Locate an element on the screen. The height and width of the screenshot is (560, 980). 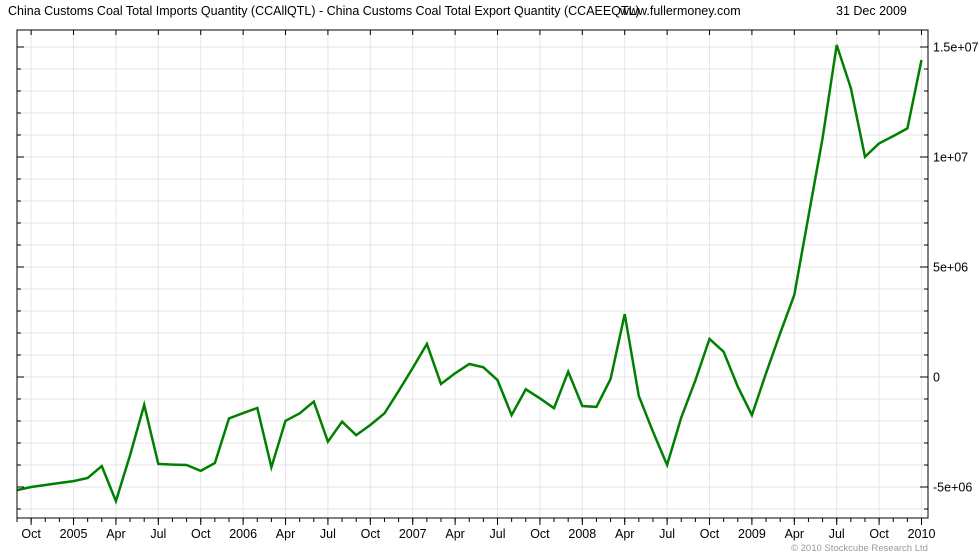
x-axis-label: 2009 is located at coordinates (752, 534).